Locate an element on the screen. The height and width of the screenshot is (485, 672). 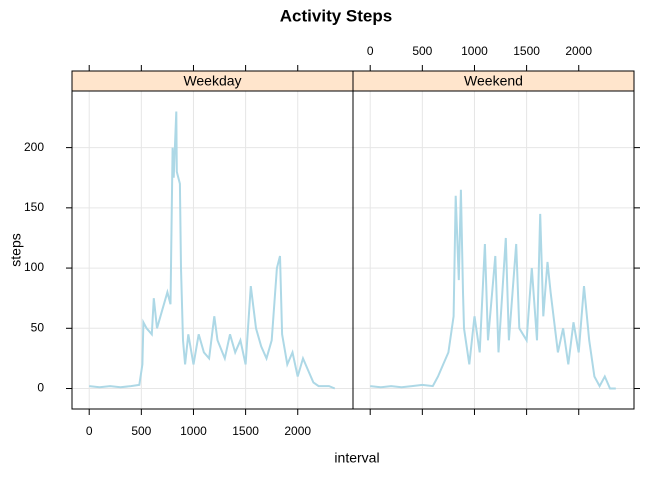
y-axis-label: steps is located at coordinates (16, 249).